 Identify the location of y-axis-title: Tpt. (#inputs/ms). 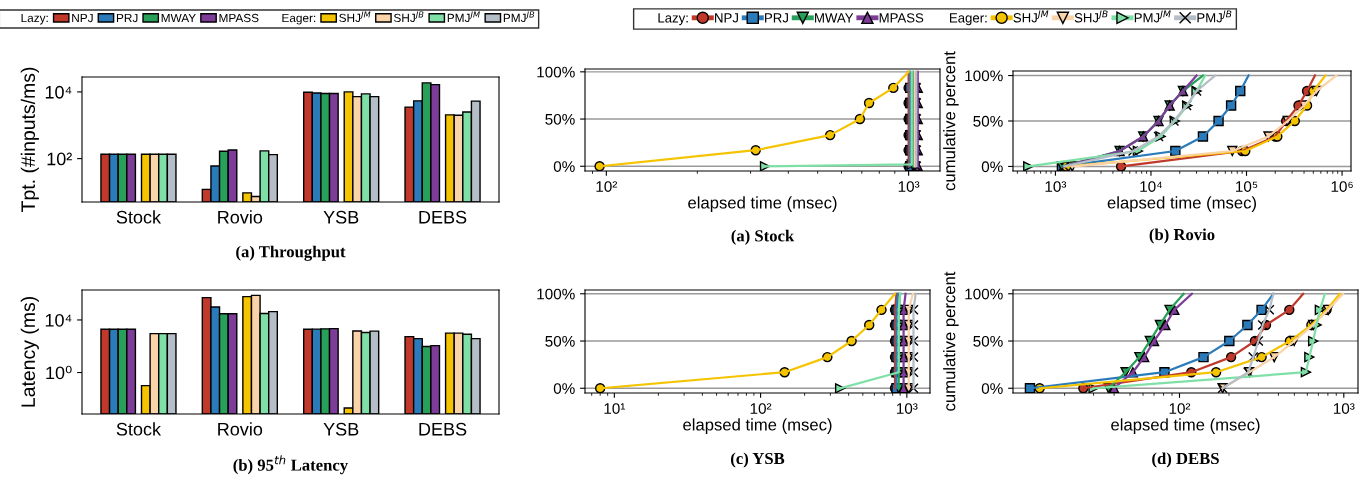
(29, 139).